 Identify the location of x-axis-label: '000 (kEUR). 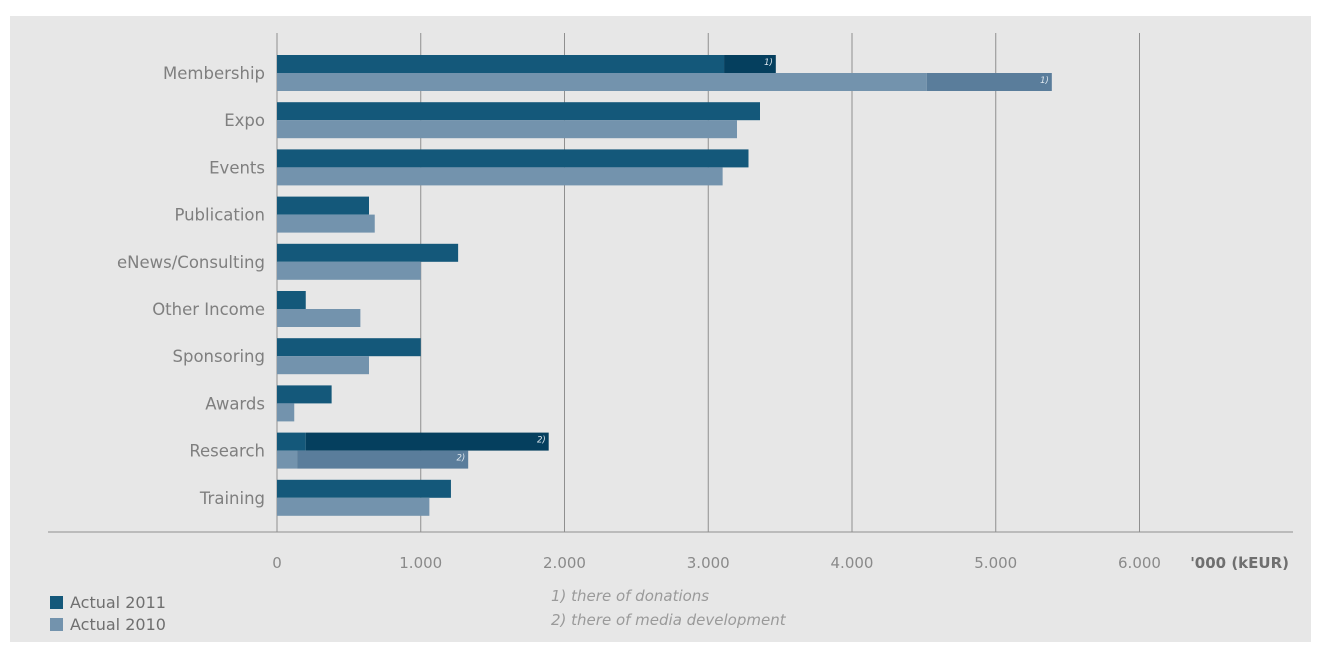
(1239, 563).